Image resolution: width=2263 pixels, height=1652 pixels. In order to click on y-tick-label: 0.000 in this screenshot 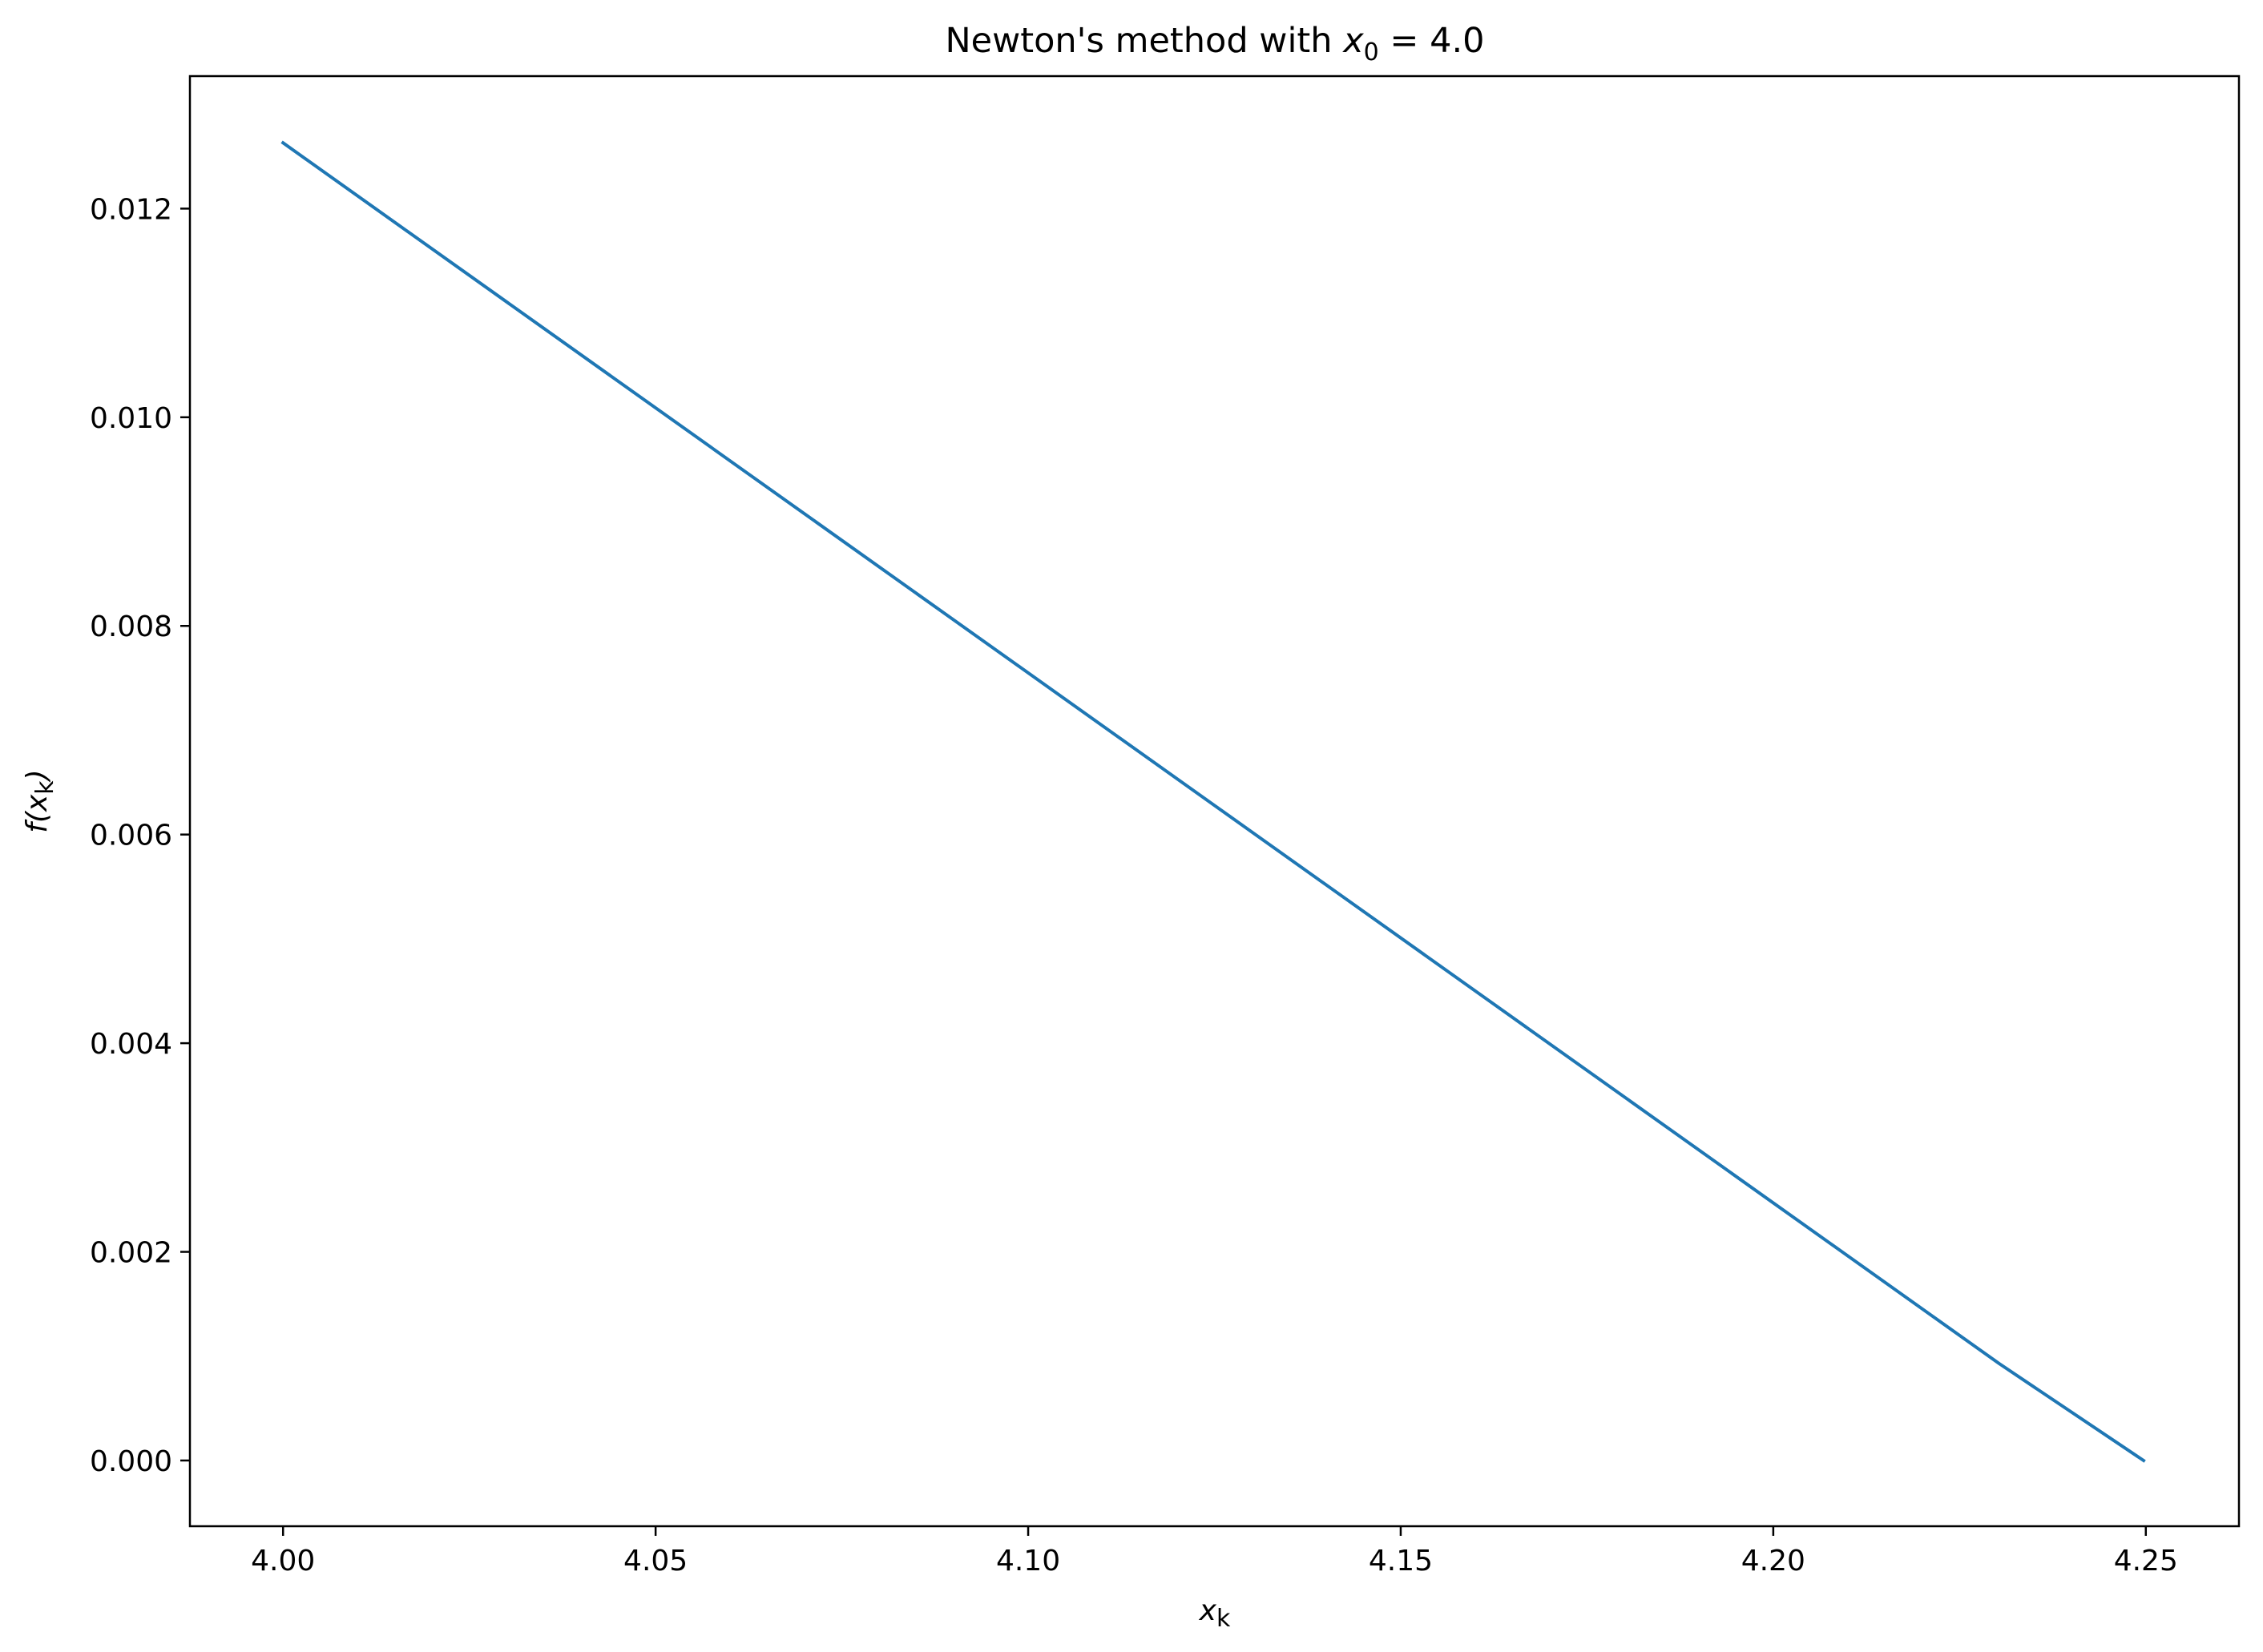, I will do `click(131, 1462)`.